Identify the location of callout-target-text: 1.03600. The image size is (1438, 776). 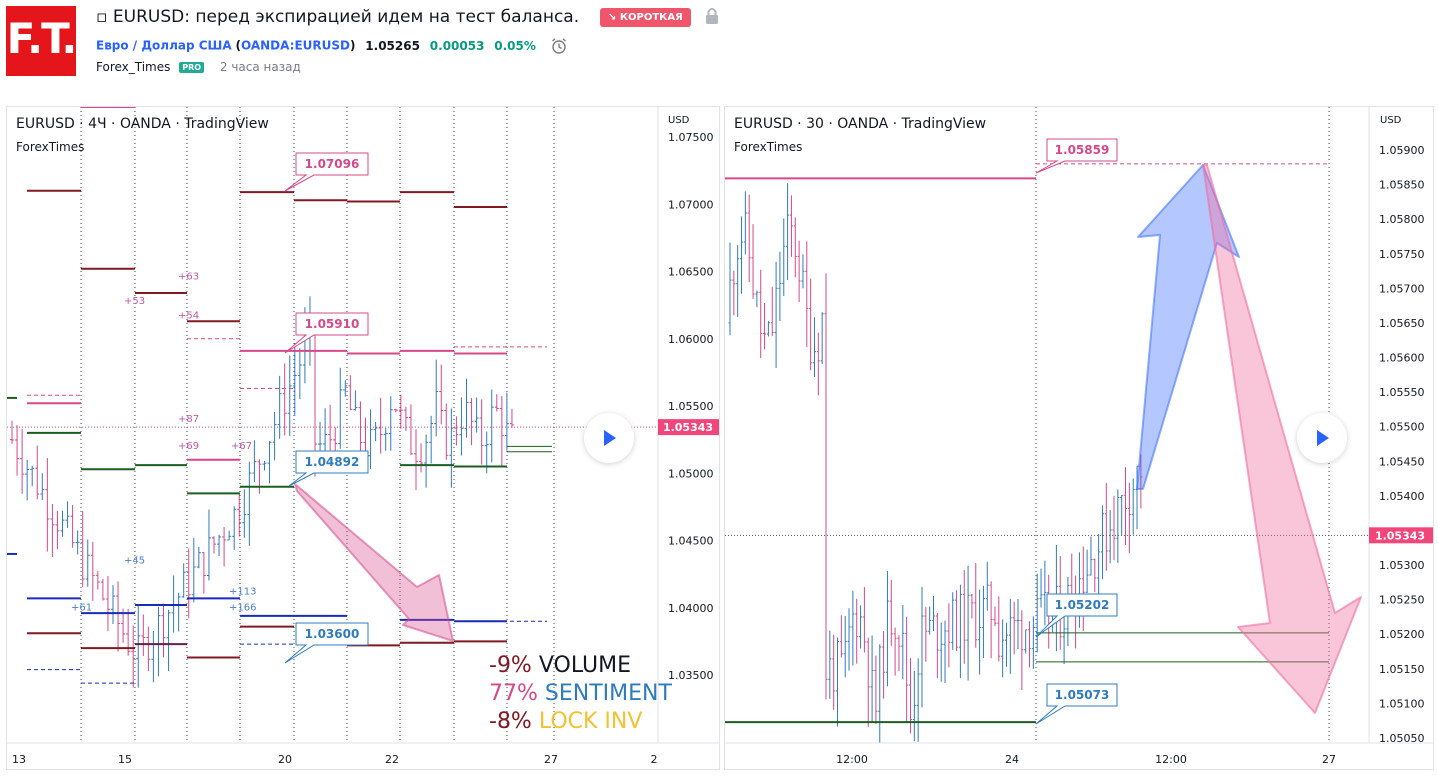
(332, 634).